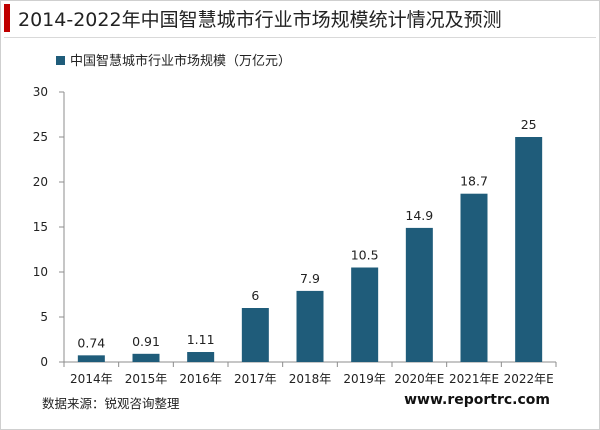 Image resolution: width=600 pixels, height=430 pixels. I want to click on bar-value-label: 10.5, so click(365, 255).